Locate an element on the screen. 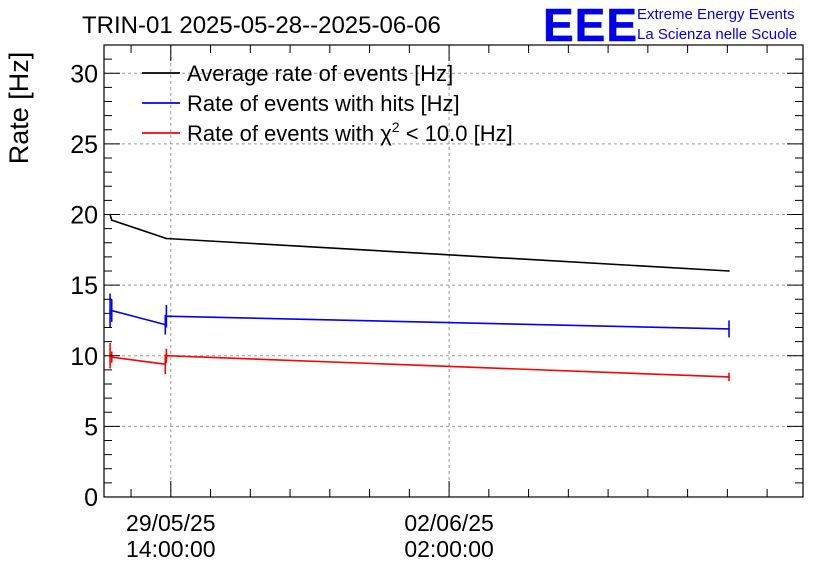 The height and width of the screenshot is (572, 836). legend-label-text: Average rate of events [Hz] is located at coordinates (320, 73).